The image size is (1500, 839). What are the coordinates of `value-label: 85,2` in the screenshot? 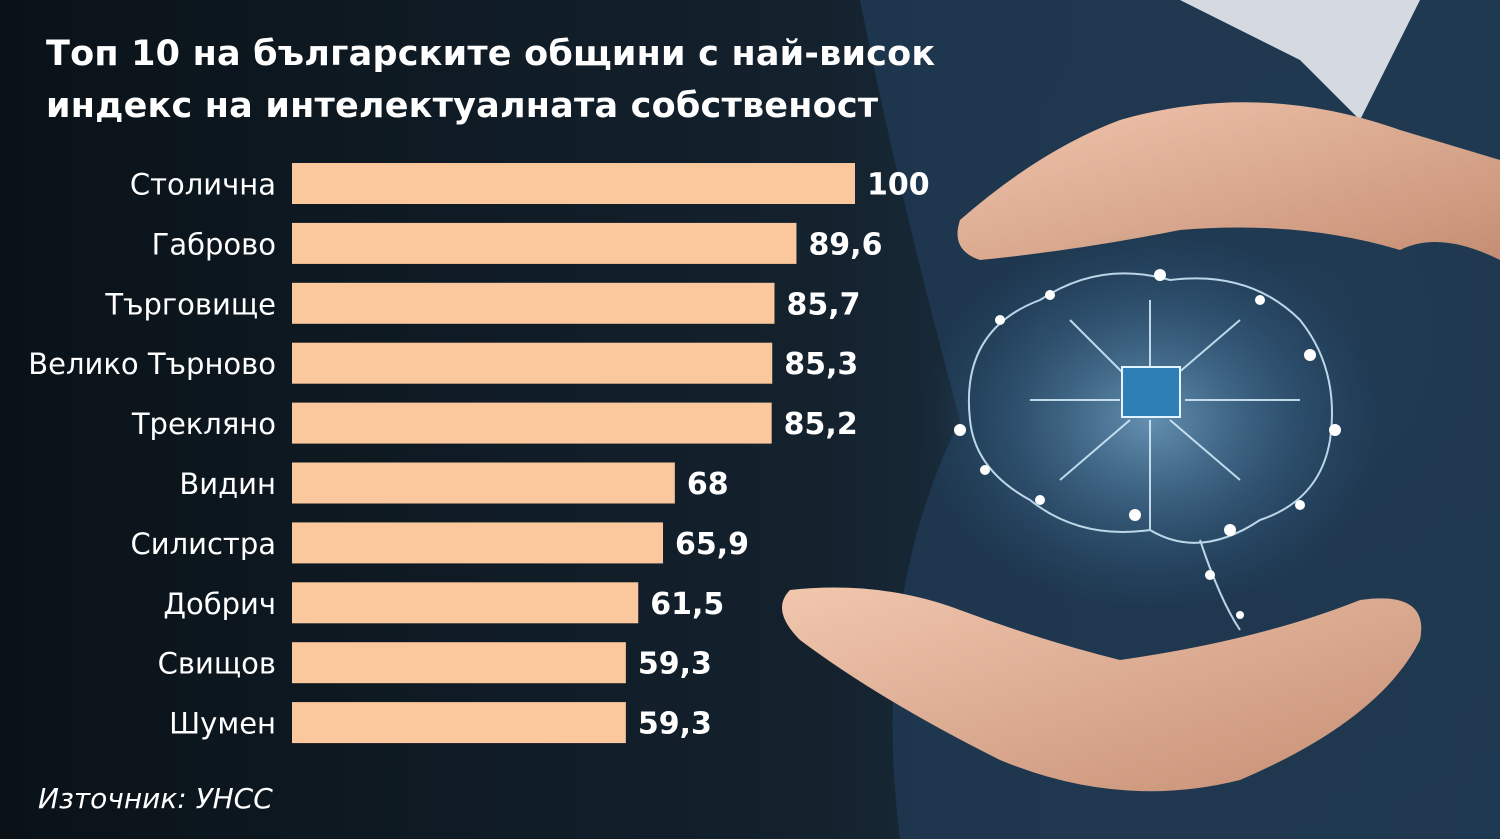 It's located at (821, 424).